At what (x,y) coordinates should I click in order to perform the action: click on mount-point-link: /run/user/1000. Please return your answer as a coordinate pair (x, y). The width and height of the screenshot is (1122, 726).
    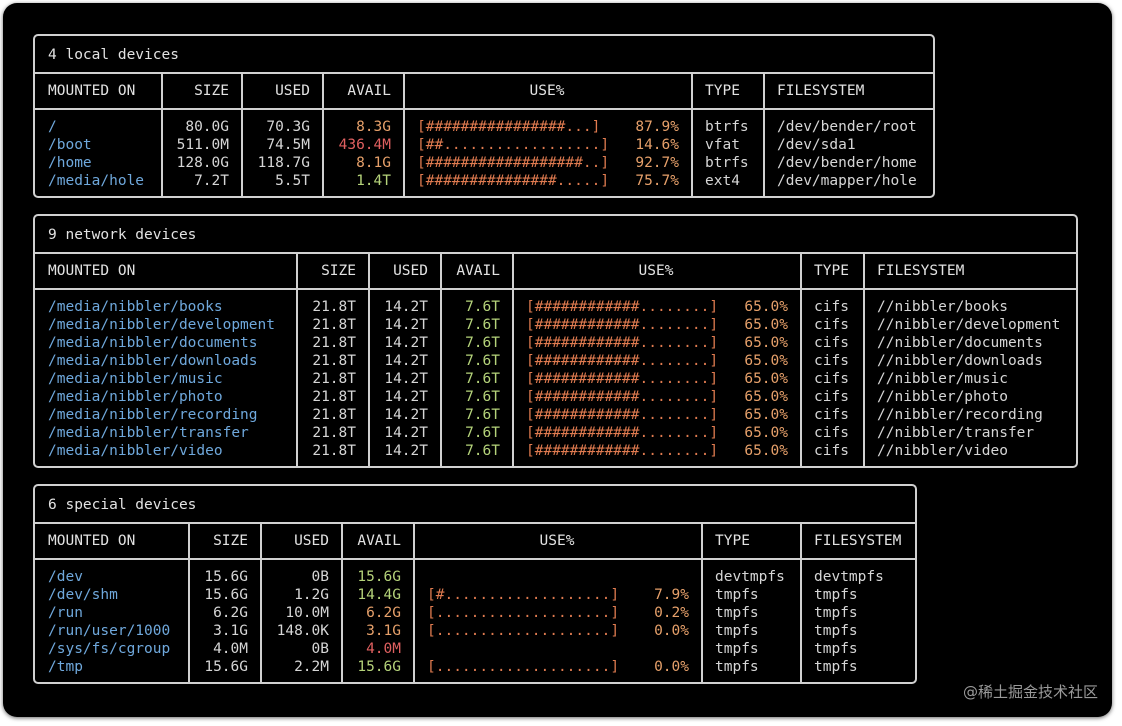
    Looking at the image, I should click on (109, 631).